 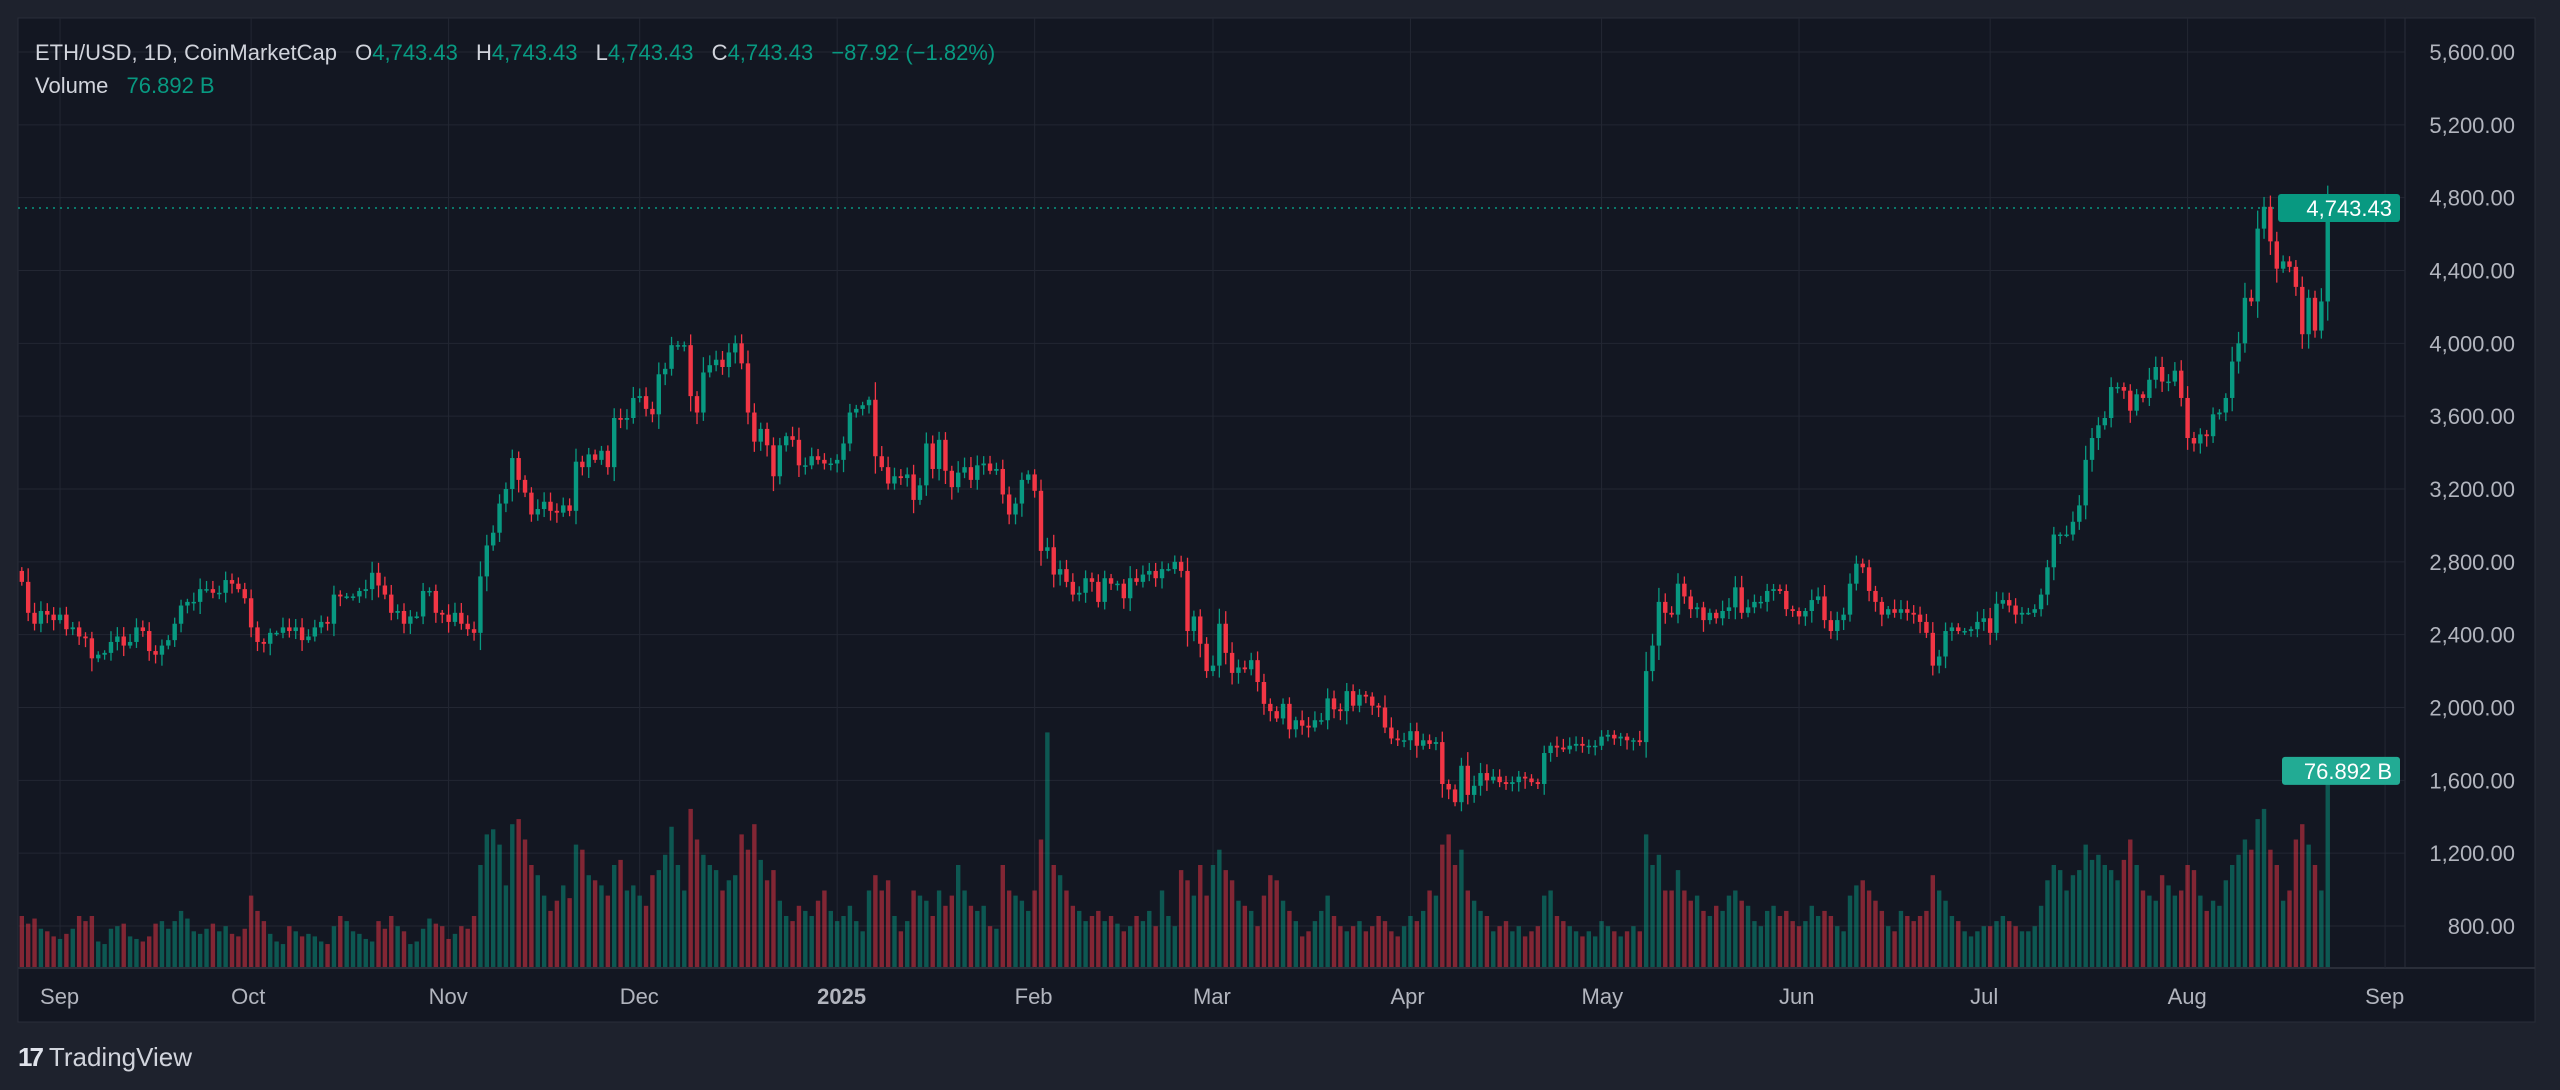 What do you see at coordinates (2348, 771) in the screenshot?
I see `volume-badge-text: 76.892 B` at bounding box center [2348, 771].